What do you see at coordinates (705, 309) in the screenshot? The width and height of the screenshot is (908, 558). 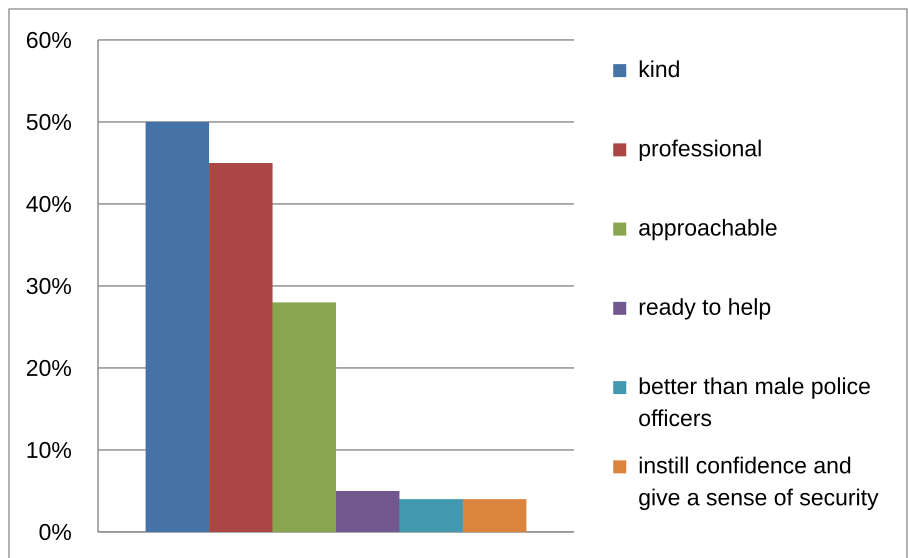 I see `legend-label: ready to help` at bounding box center [705, 309].